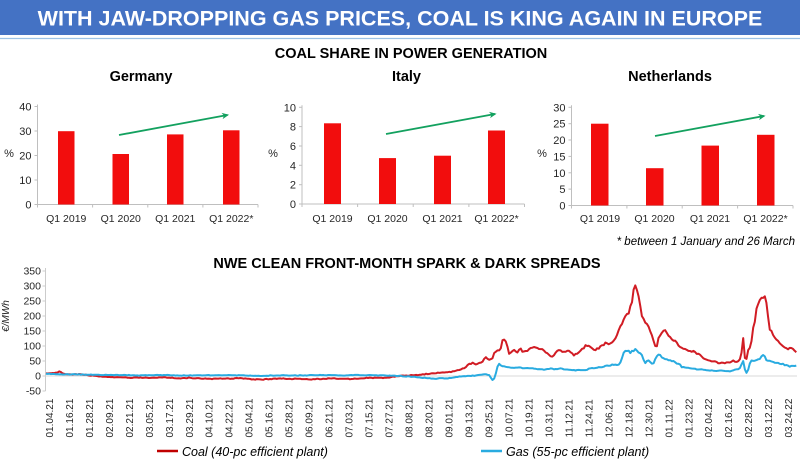 This screenshot has height=463, width=800. What do you see at coordinates (32, 332) in the screenshot?
I see `svg-text: 150` at bounding box center [32, 332].